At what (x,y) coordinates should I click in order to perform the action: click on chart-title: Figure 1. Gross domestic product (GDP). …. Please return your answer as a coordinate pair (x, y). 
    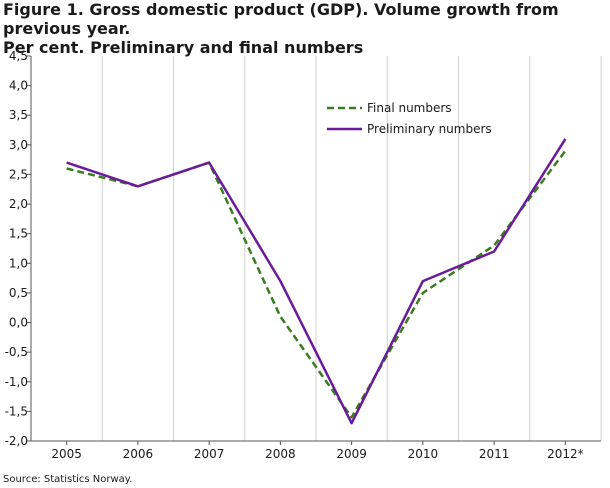
    Looking at the image, I should click on (305, 28).